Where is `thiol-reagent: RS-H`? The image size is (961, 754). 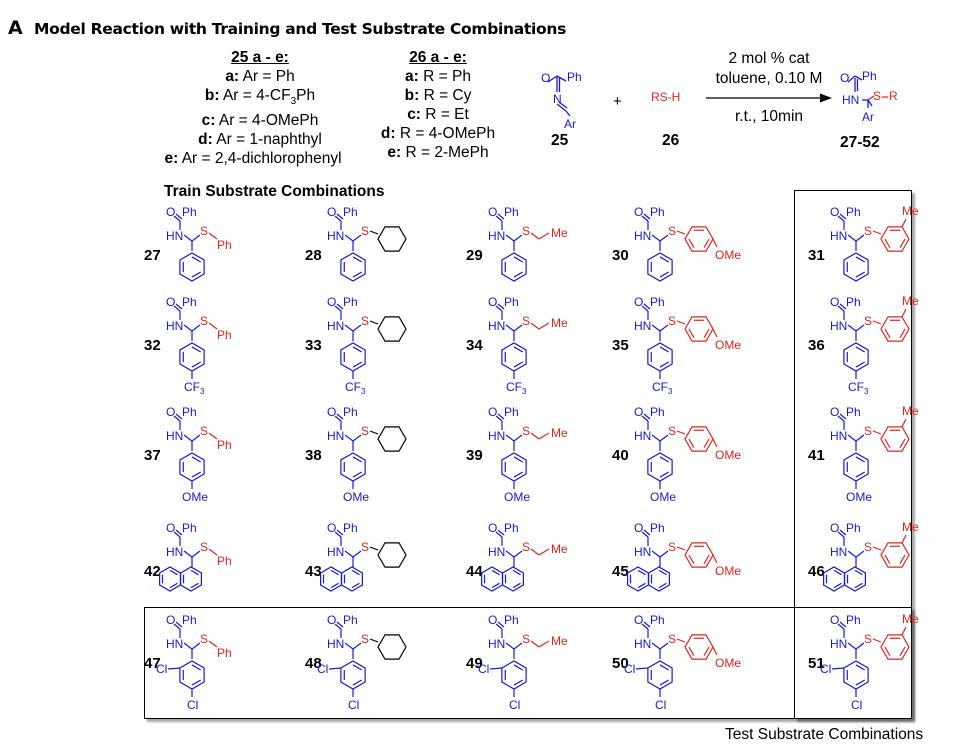 thiol-reagent: RS-H is located at coordinates (665, 97).